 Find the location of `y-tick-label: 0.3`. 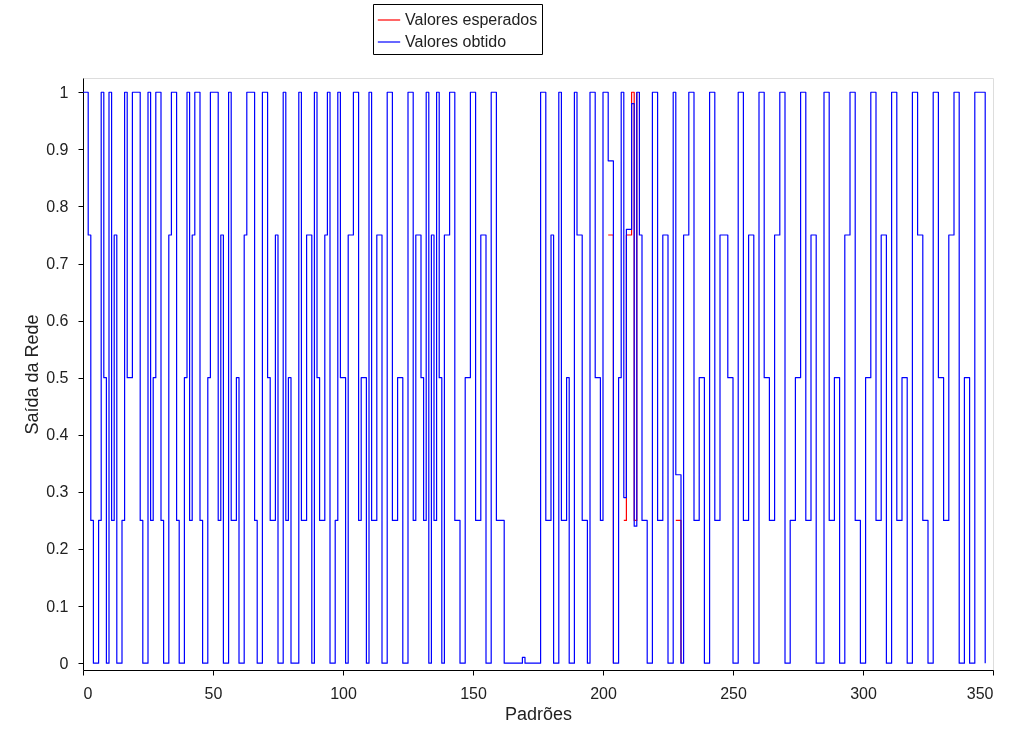

y-tick-label: 0.3 is located at coordinates (57, 492).